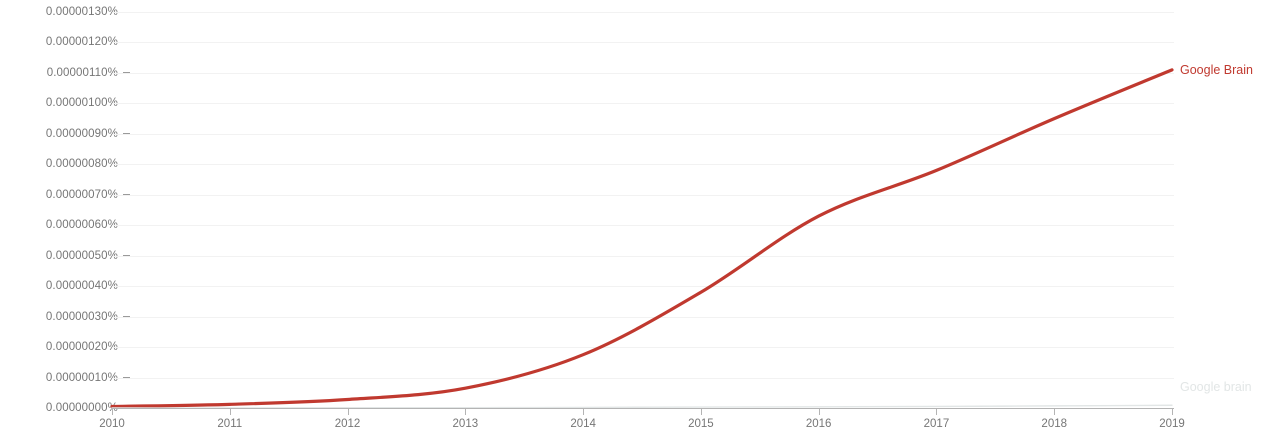  What do you see at coordinates (818, 424) in the screenshot?
I see `x-axis-tick-label: 2016` at bounding box center [818, 424].